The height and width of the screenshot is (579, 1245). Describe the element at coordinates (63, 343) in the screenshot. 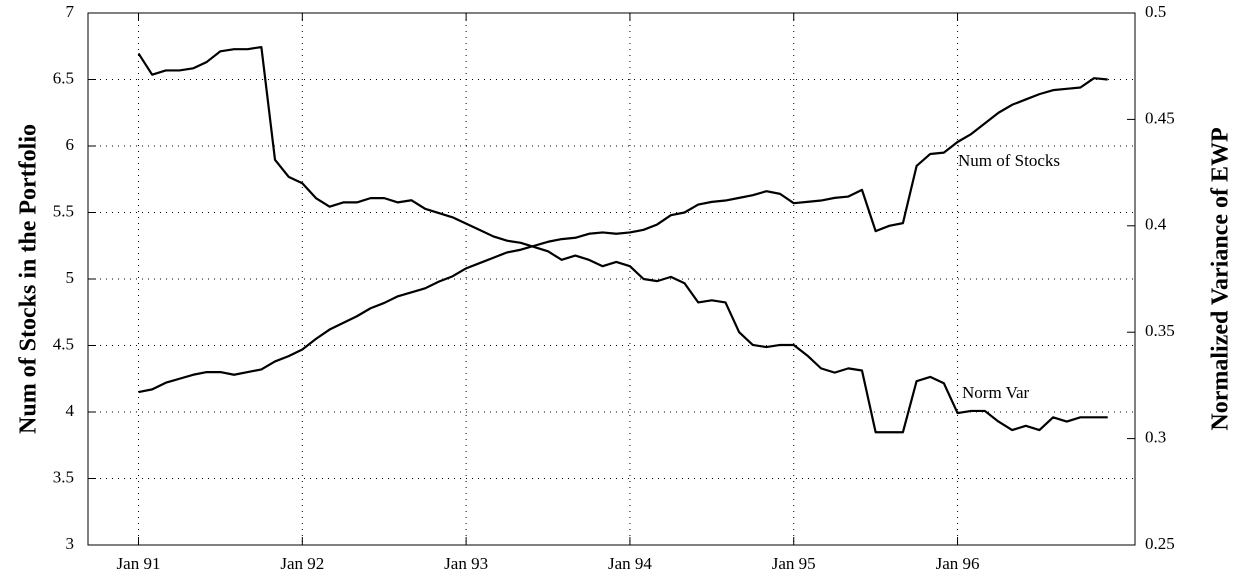

I see `y-tick-label: 4.5` at that location.